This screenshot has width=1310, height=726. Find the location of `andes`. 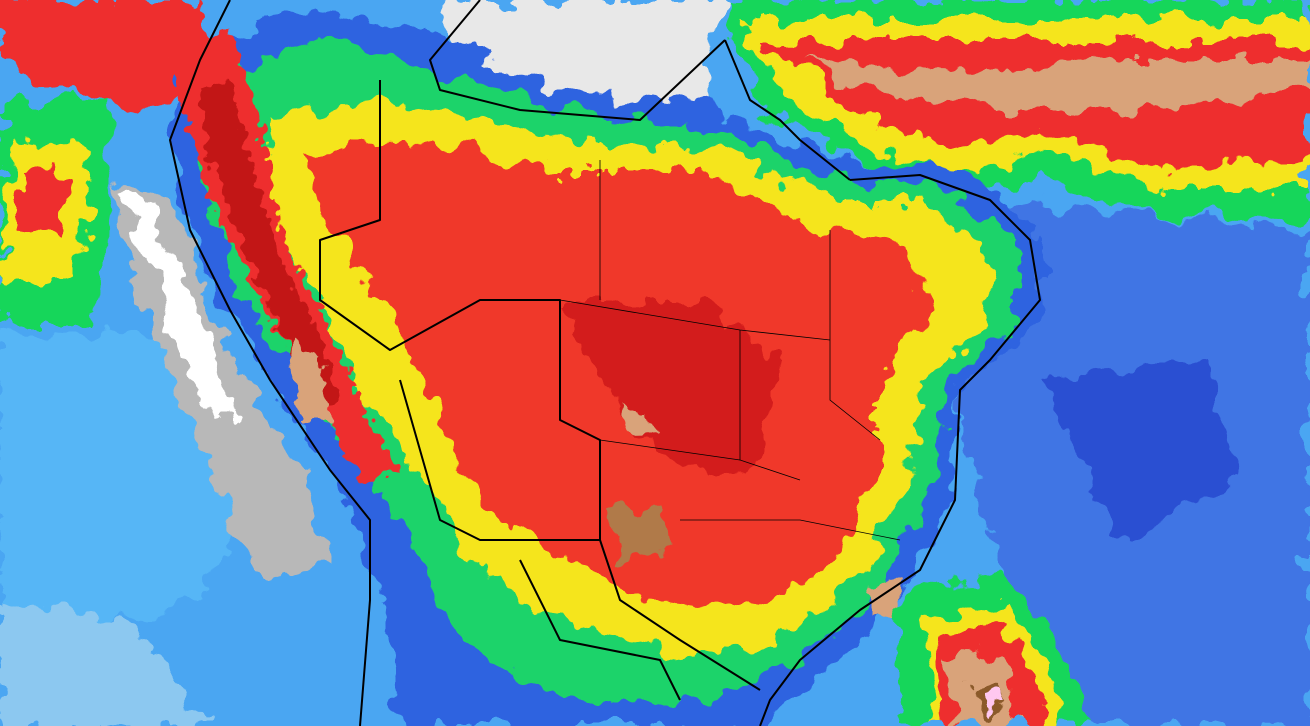

andes is located at coordinates (285, 255).